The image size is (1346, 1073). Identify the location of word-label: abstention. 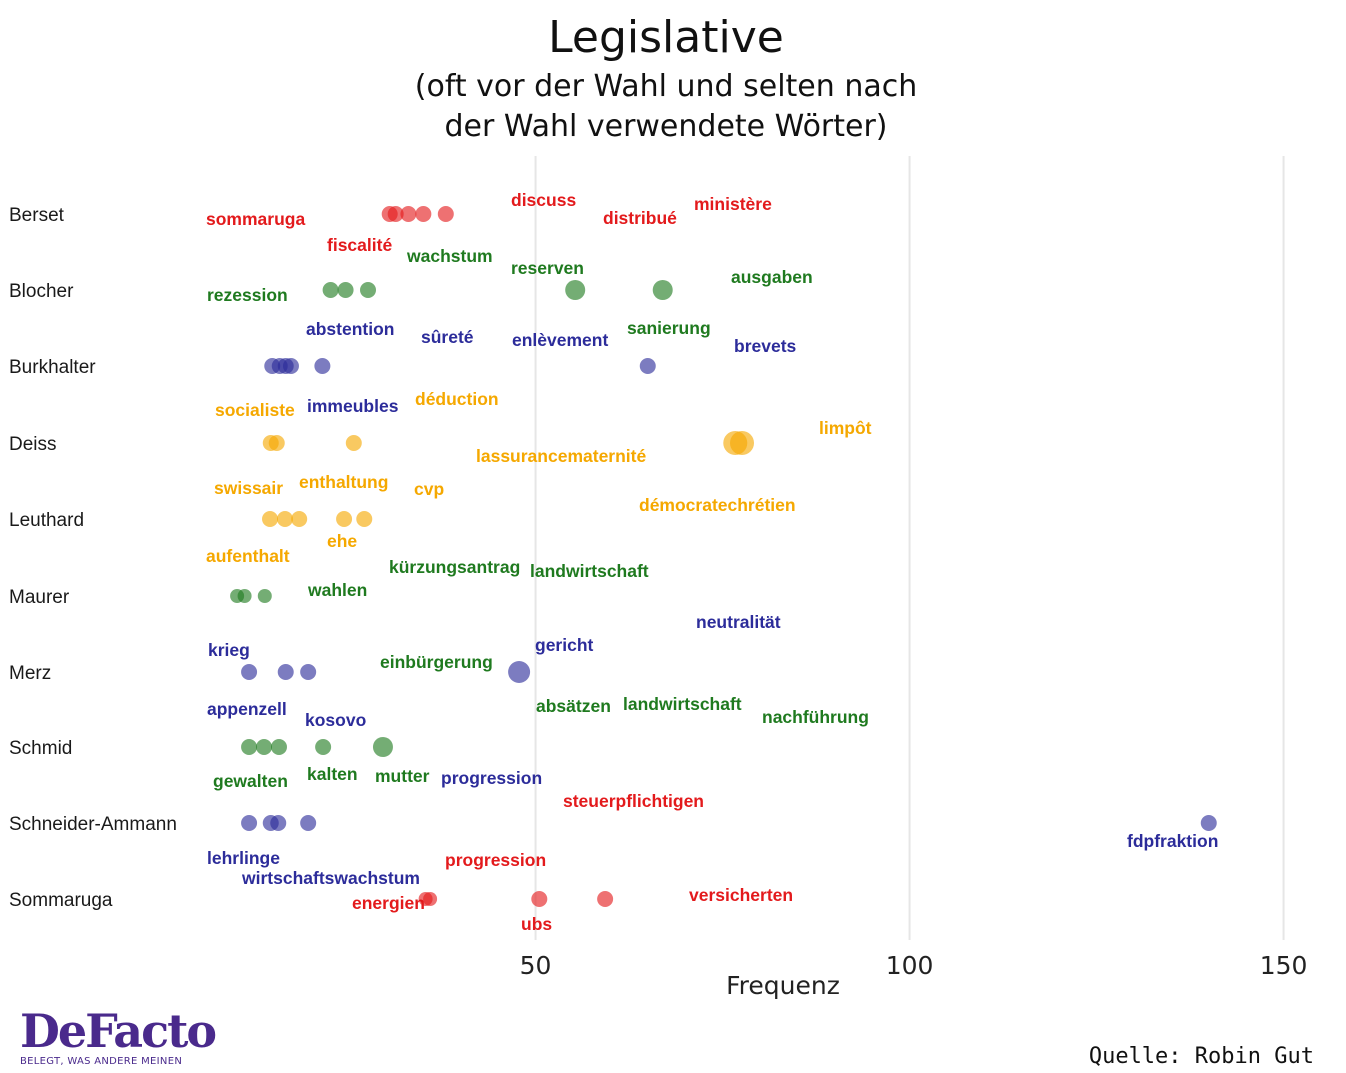
(350, 329).